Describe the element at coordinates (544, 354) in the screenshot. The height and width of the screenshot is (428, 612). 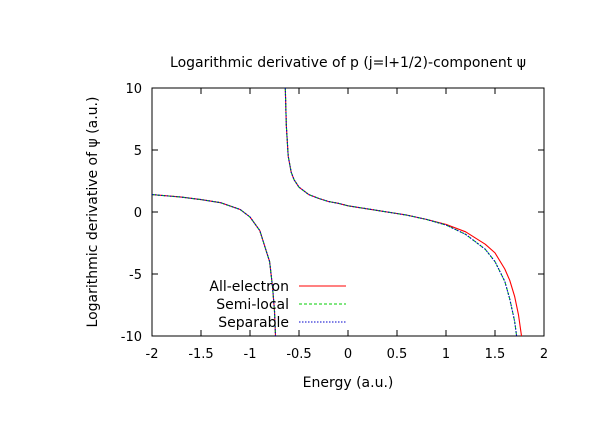
I see `x-tick-label: 2` at that location.